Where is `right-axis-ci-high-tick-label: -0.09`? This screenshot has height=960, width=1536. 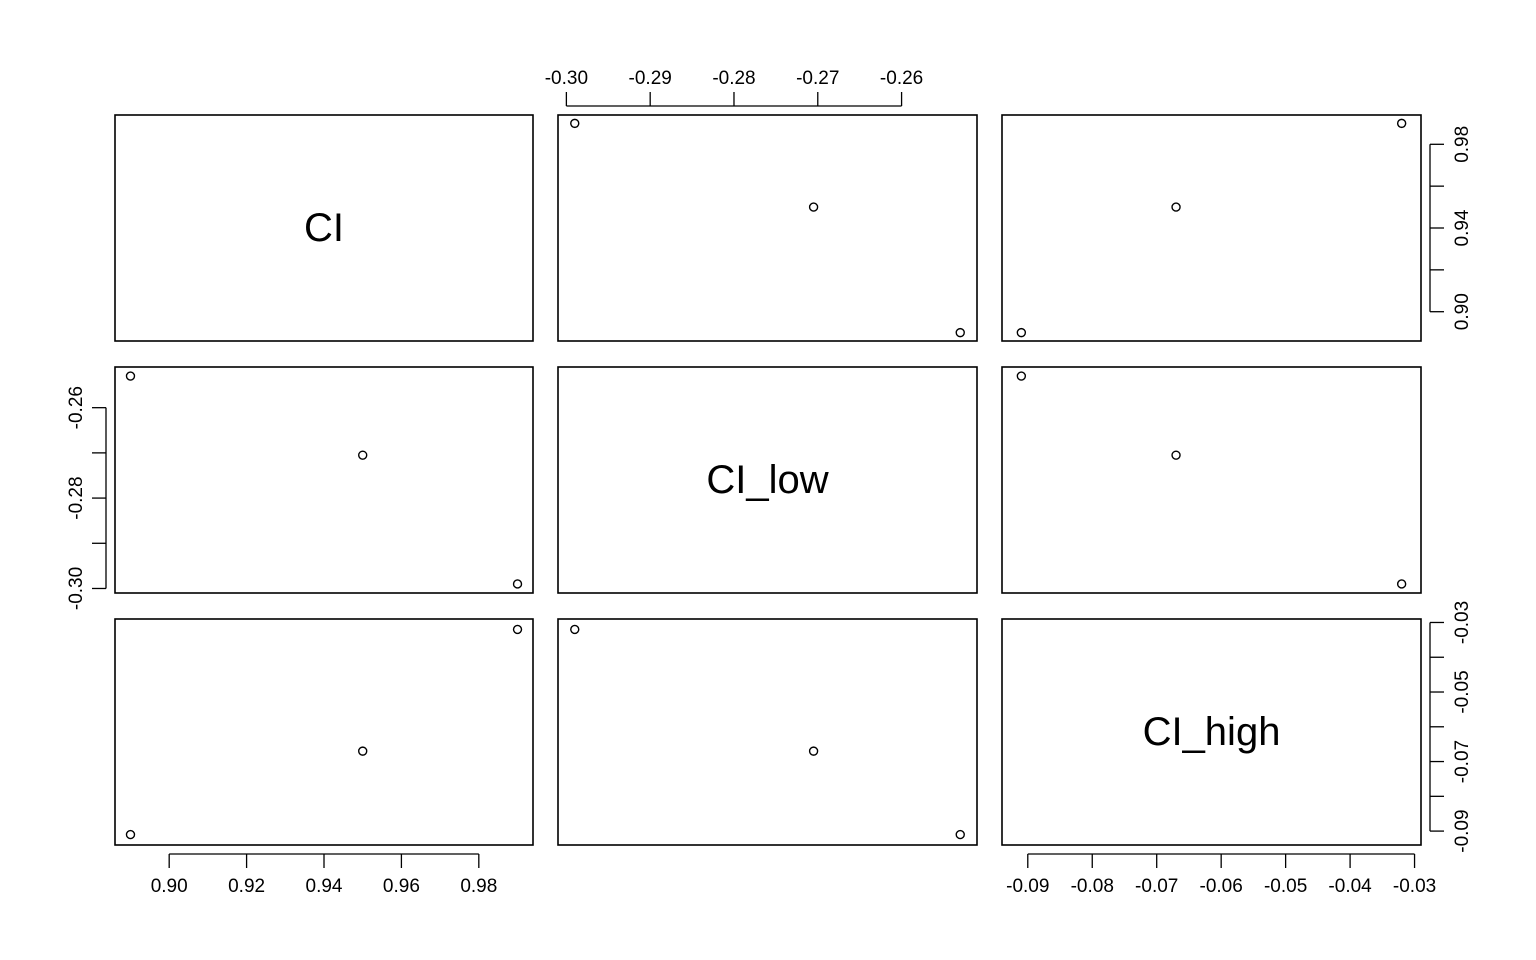 right-axis-ci-high-tick-label: -0.09 is located at coordinates (1462, 830).